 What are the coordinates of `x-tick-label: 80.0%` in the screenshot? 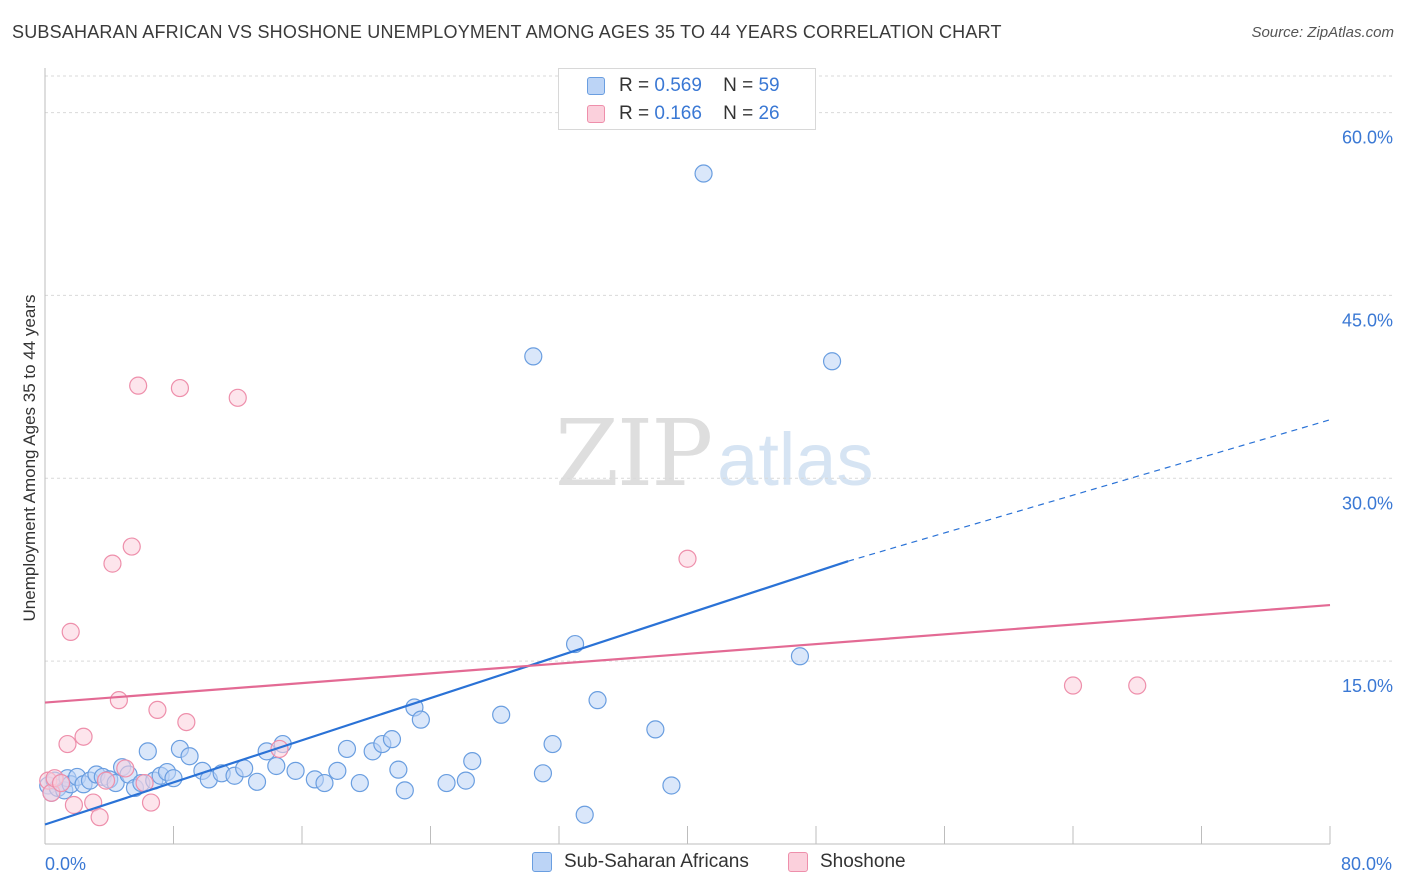 It's located at (1366, 864).